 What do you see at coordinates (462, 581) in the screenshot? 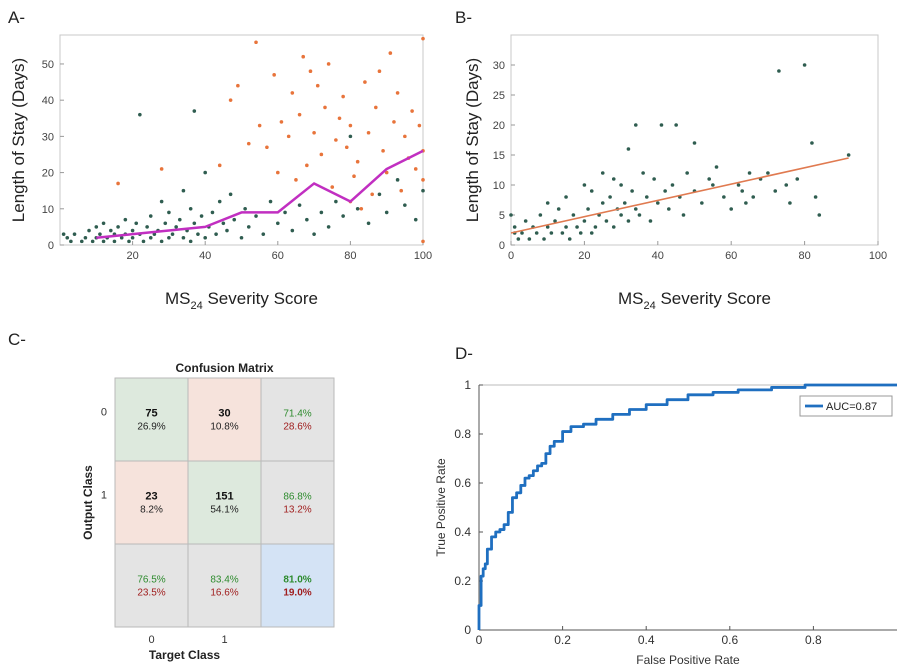
I see `y-tick-label: 0.2` at bounding box center [462, 581].